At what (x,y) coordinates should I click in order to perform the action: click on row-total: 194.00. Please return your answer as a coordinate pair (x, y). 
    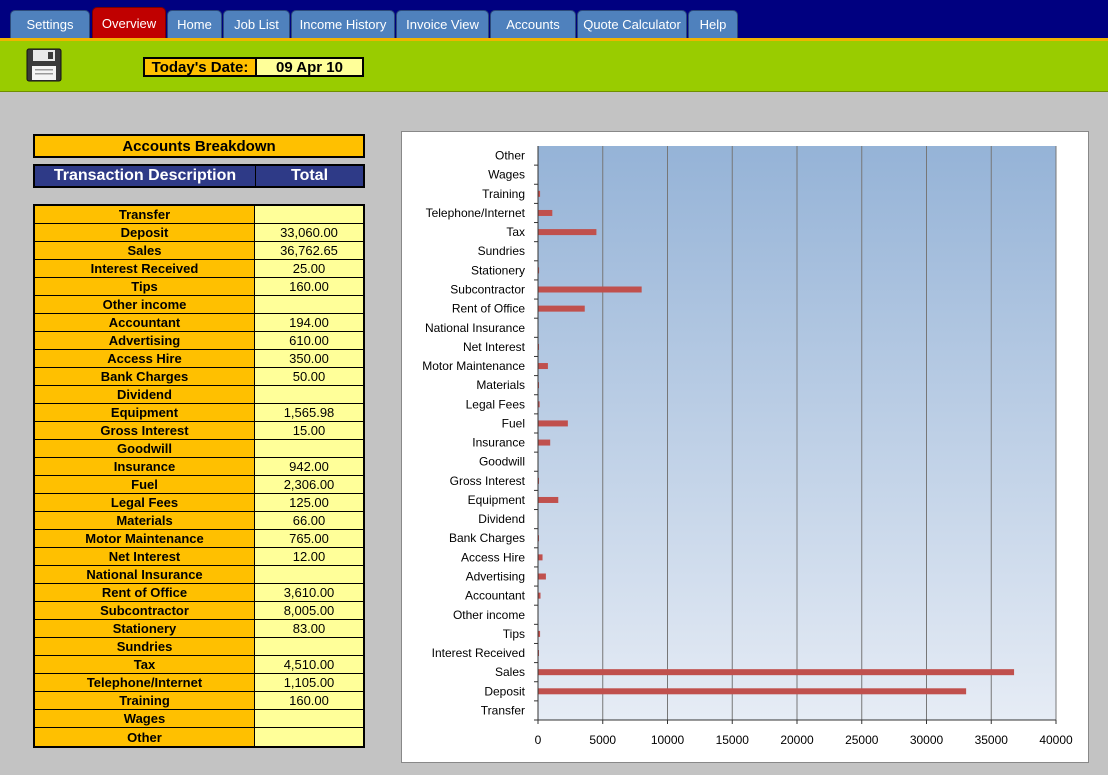
    Looking at the image, I should click on (309, 322).